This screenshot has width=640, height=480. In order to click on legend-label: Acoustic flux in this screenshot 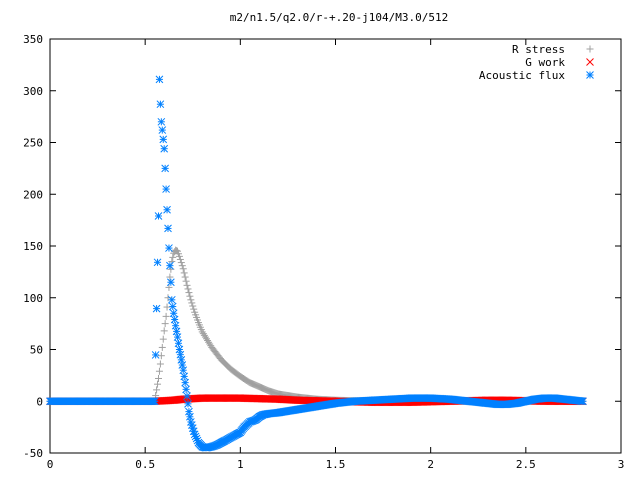, I will do `click(522, 75)`.